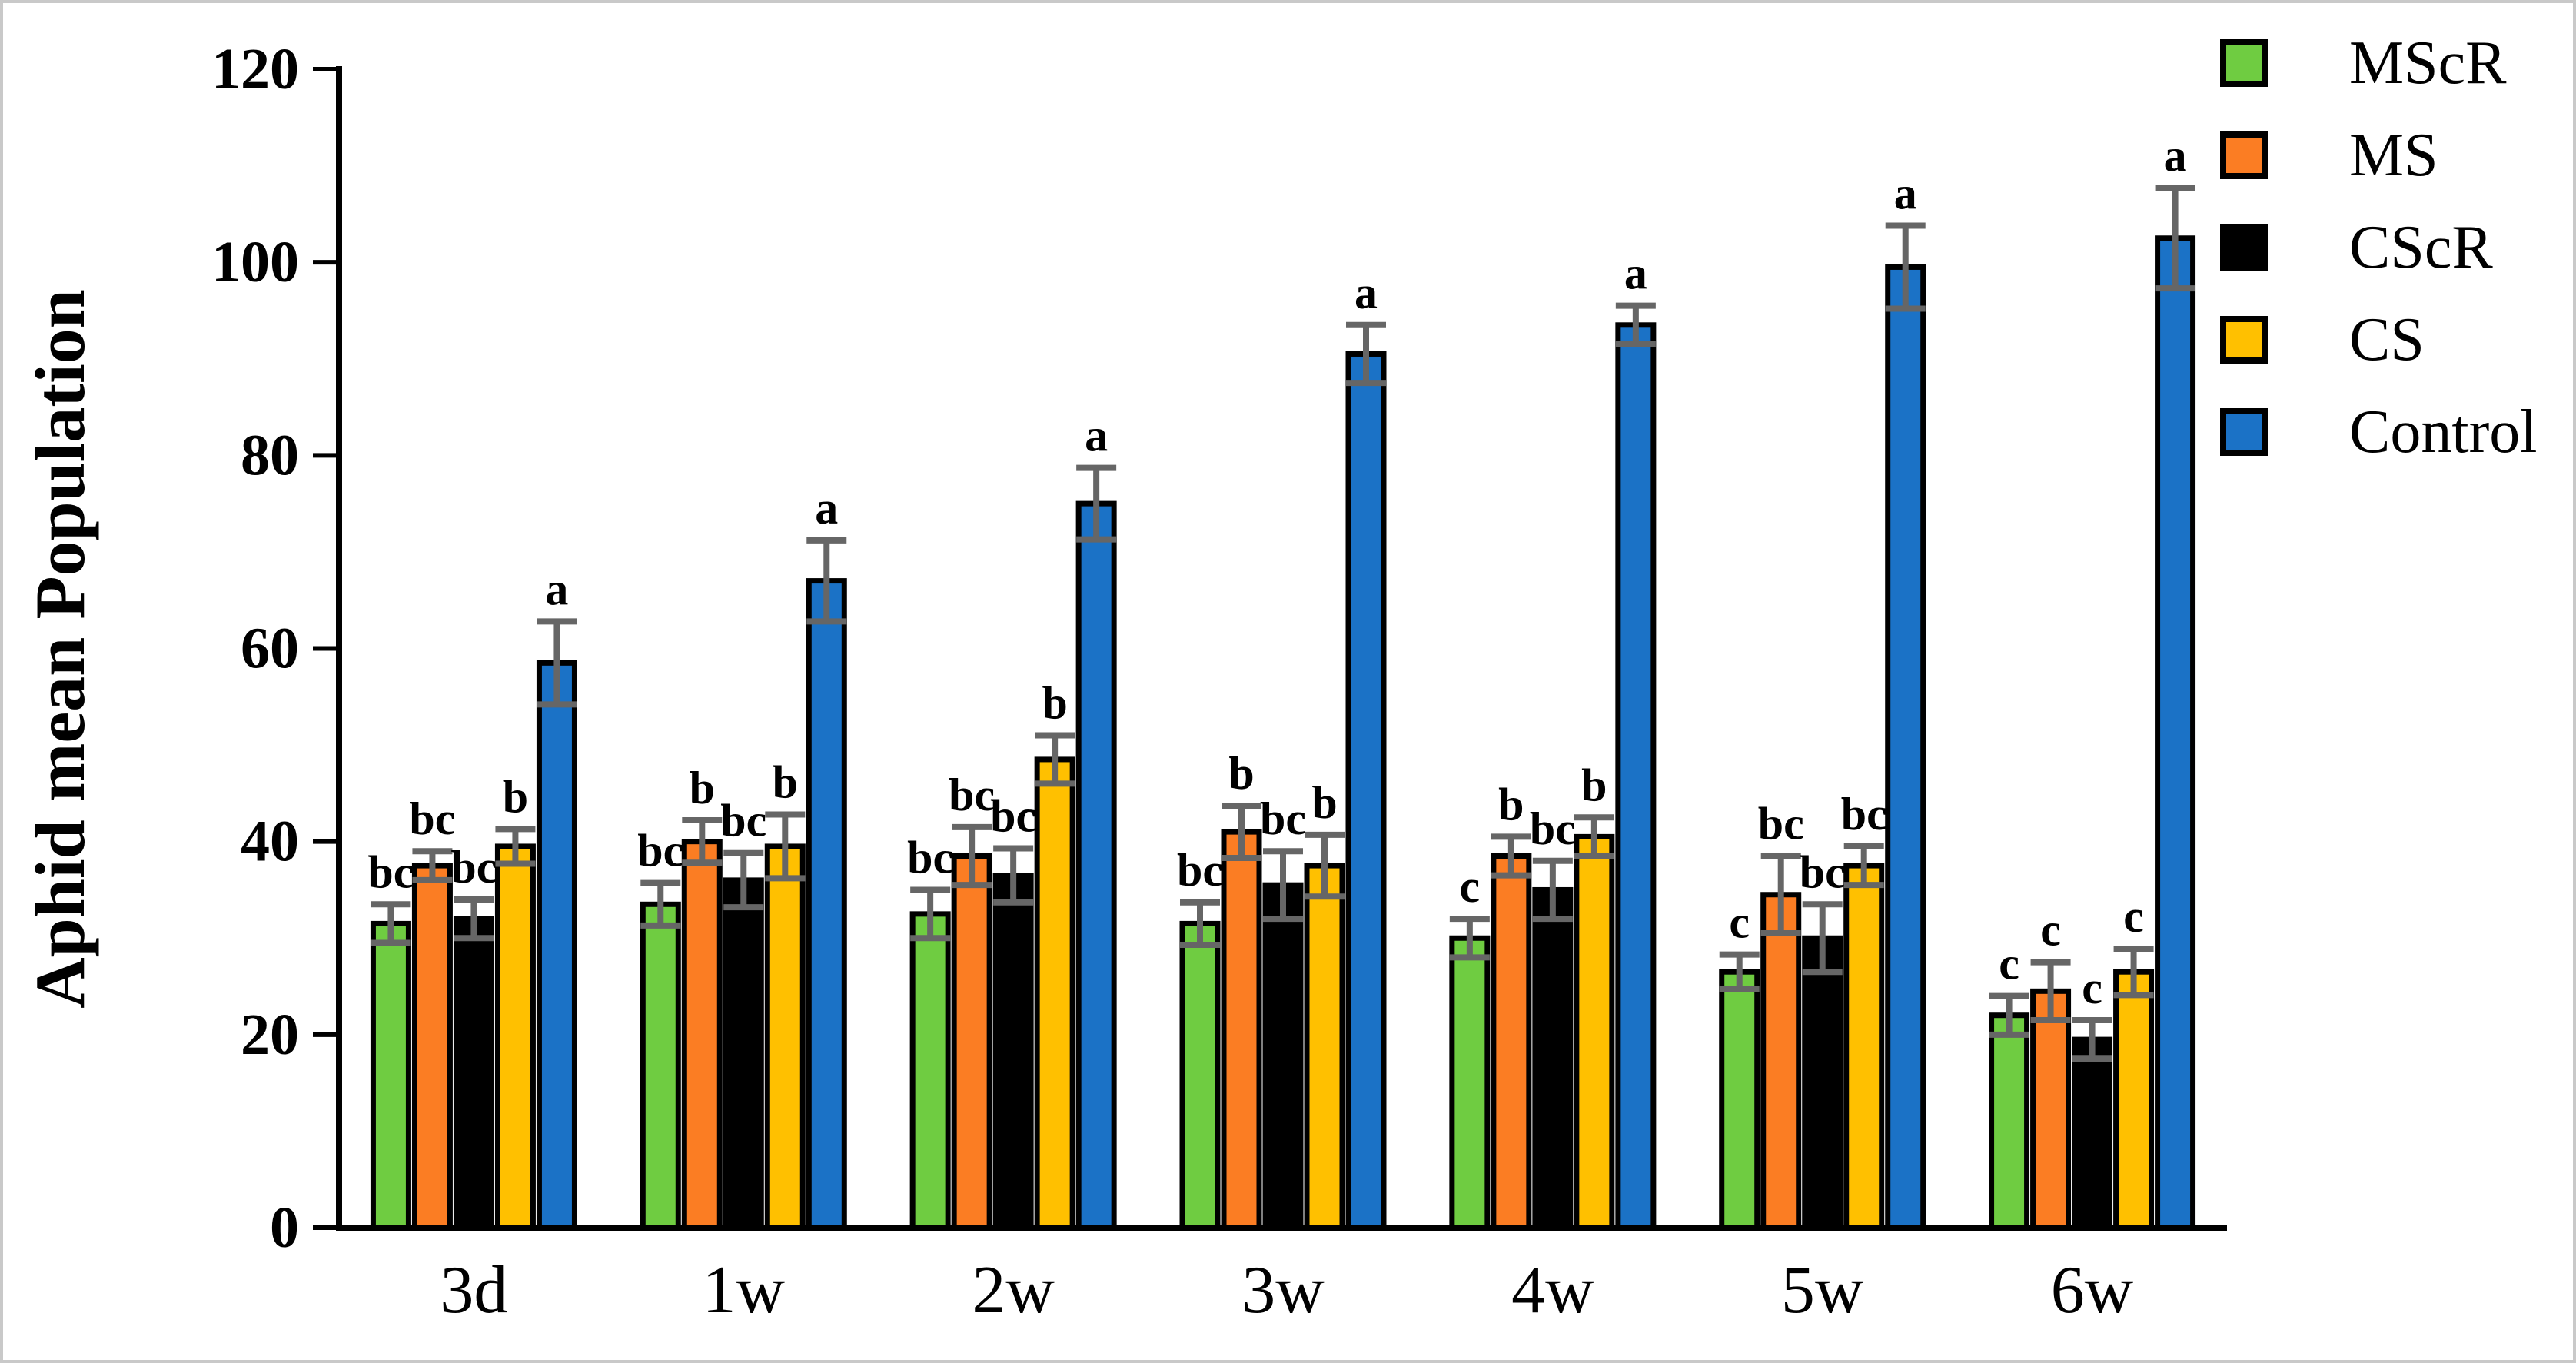  What do you see at coordinates (556, 946) in the screenshot?
I see `bar-Control-3d` at bounding box center [556, 946].